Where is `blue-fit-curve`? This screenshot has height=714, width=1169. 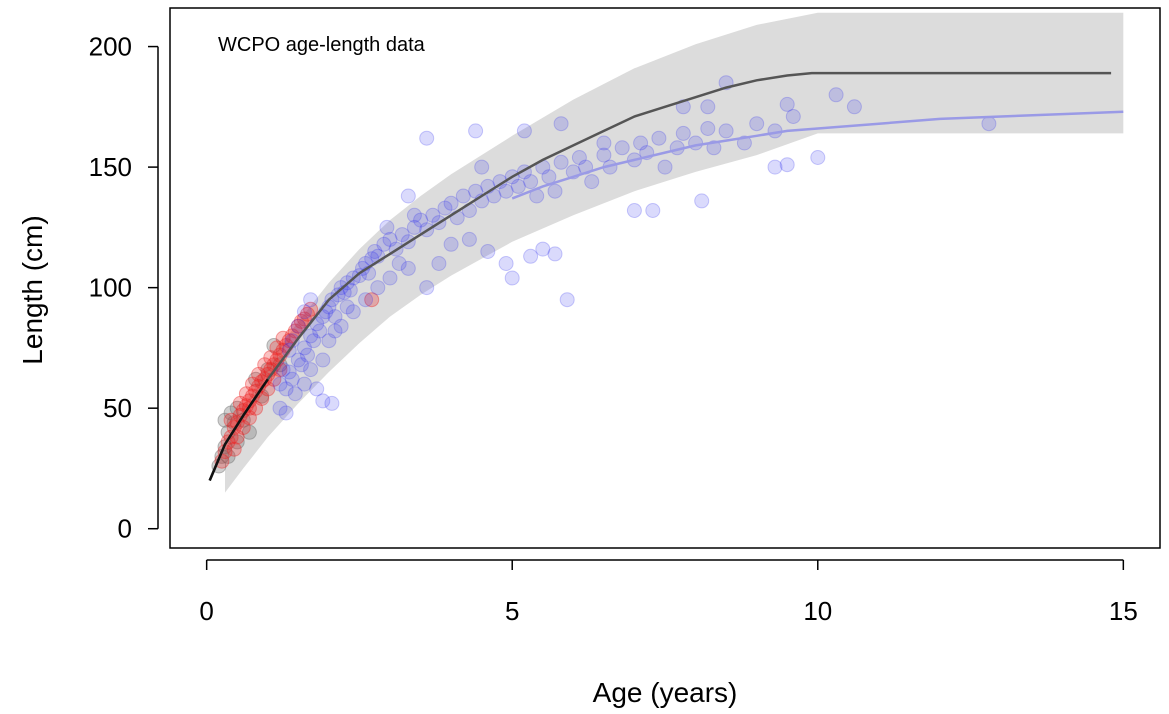 blue-fit-curve is located at coordinates (817, 155).